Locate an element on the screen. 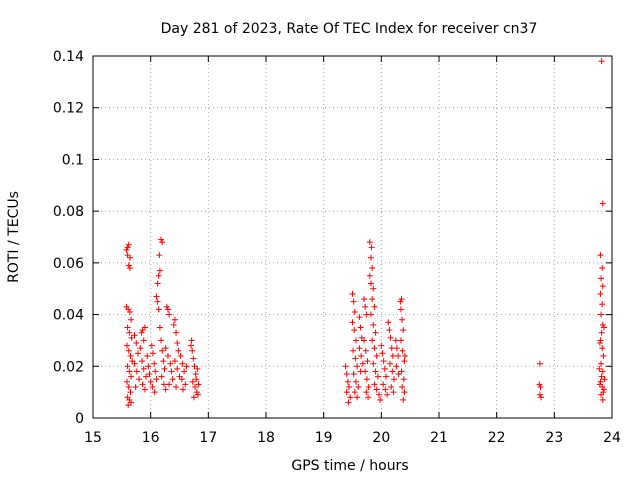  y-tick-label: 0 is located at coordinates (79, 419).